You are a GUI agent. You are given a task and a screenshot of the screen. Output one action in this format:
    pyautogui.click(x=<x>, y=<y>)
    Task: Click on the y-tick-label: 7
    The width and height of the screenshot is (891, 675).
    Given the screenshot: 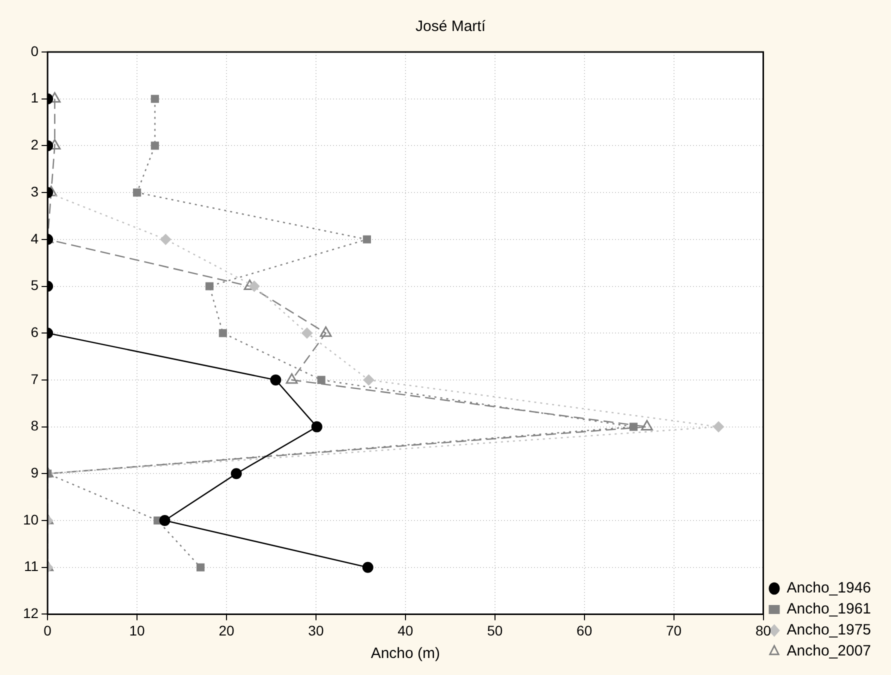 What is the action you would take?
    pyautogui.click(x=34, y=378)
    